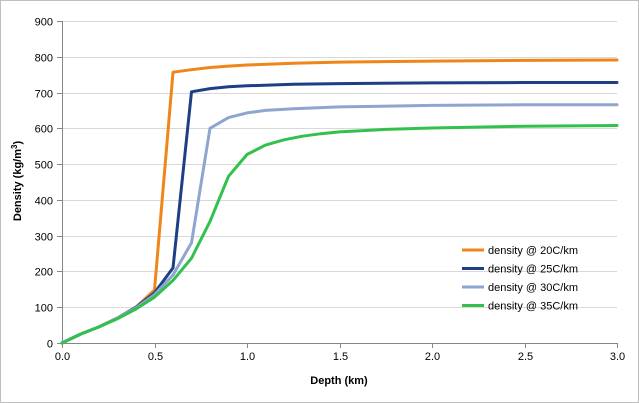 Image resolution: width=639 pixels, height=403 pixels. I want to click on y-tick-label: 800, so click(44, 59).